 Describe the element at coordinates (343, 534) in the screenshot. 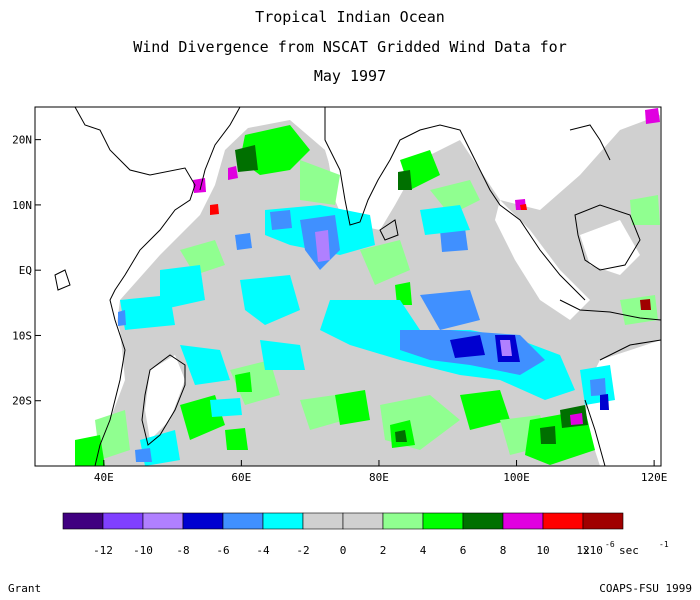

I see `color-legend: -12 -10 -8 -6 -4 -2 0 2 4 6 8 10 12` at that location.